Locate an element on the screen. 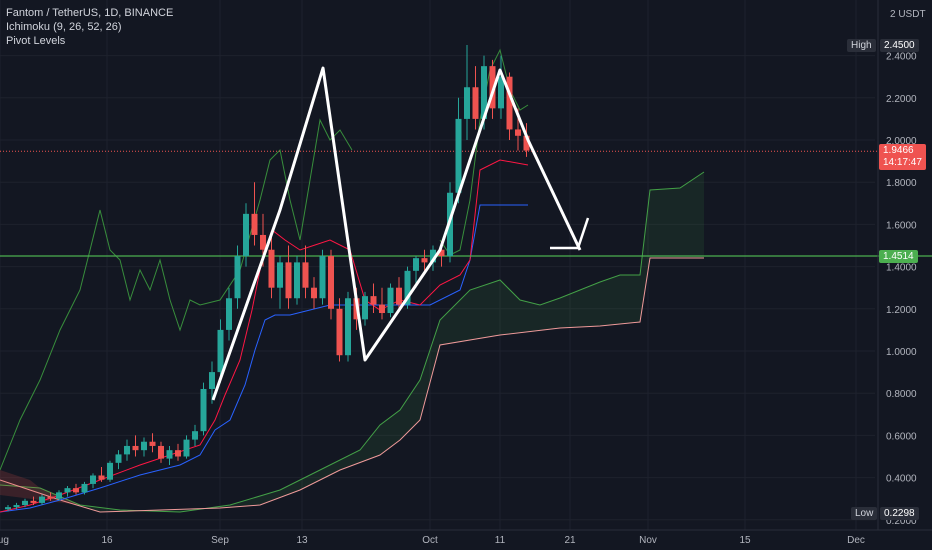 This screenshot has width=932, height=550. time-tick-label: Aug is located at coordinates (4, 540).